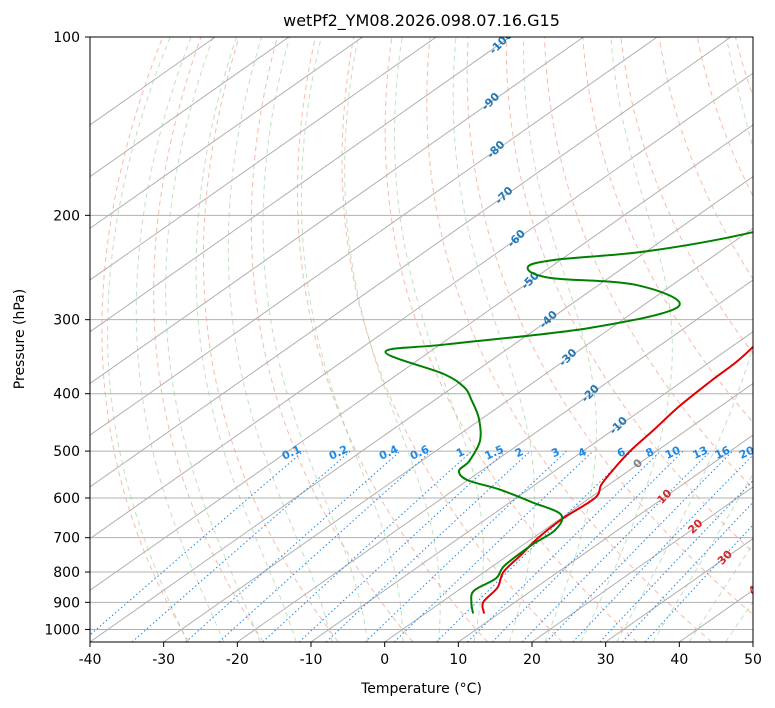 The image size is (775, 708). Describe the element at coordinates (66, 499) in the screenshot. I see `y-tick-label: 600` at that location.